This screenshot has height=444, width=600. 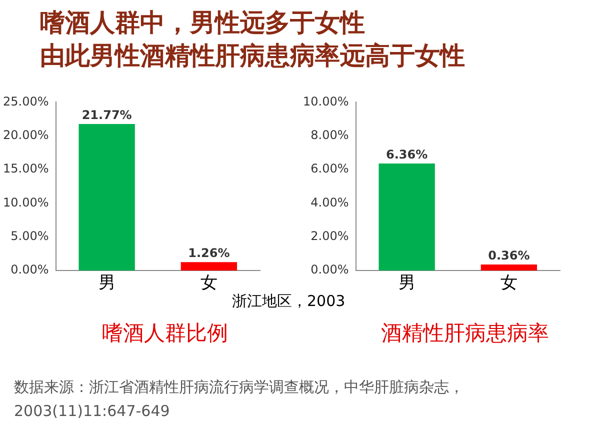 I want to click on y-tick-label: 8.00%, so click(x=329, y=135).